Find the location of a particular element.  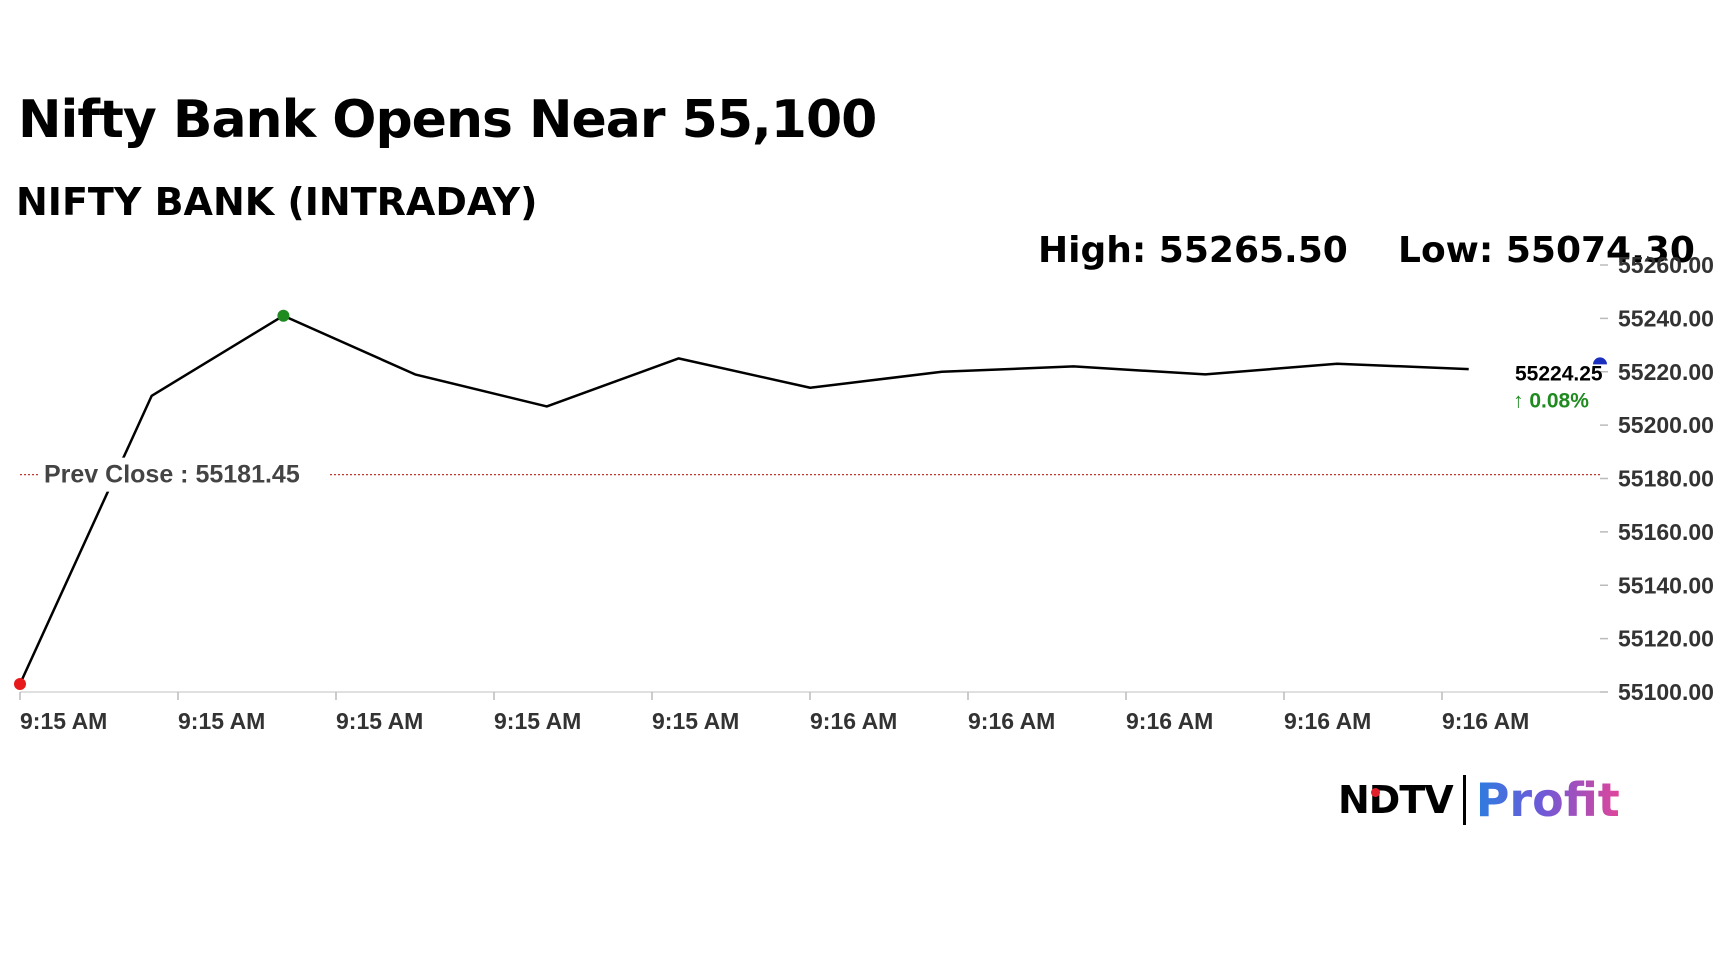

change-label: ↑ 0.08% is located at coordinates (1551, 400).